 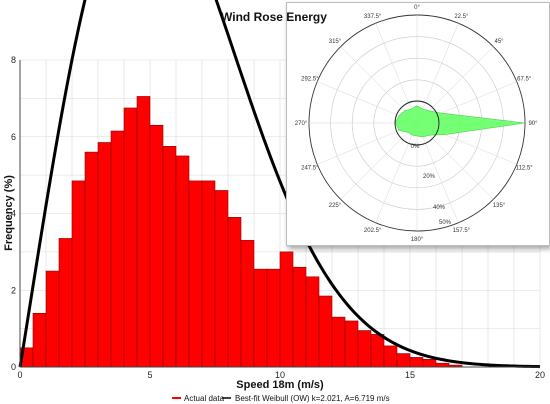 I want to click on legend-actual-label: Actual data, so click(x=204, y=398).